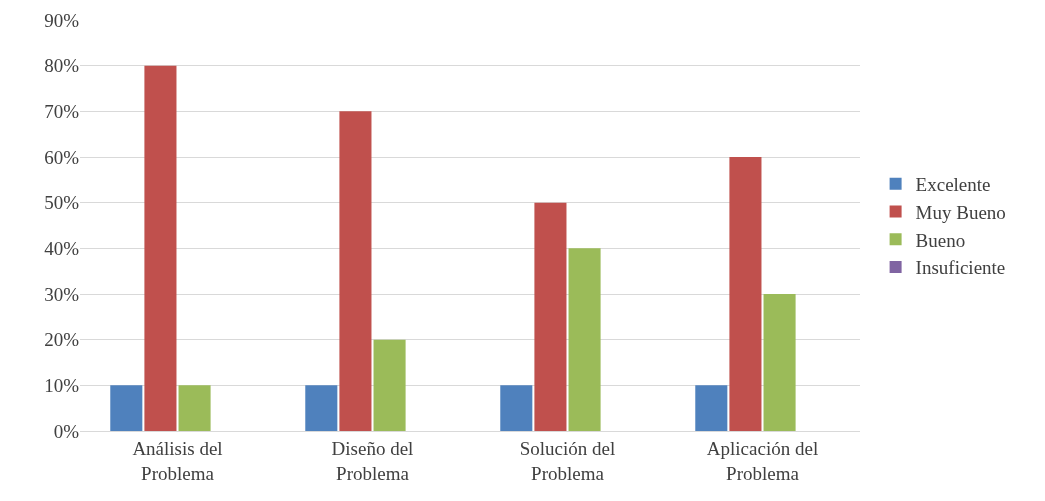 Image resolution: width=1045 pixels, height=501 pixels. What do you see at coordinates (762, 460) in the screenshot?
I see `x-tick-label: Aplicación del Problema` at bounding box center [762, 460].